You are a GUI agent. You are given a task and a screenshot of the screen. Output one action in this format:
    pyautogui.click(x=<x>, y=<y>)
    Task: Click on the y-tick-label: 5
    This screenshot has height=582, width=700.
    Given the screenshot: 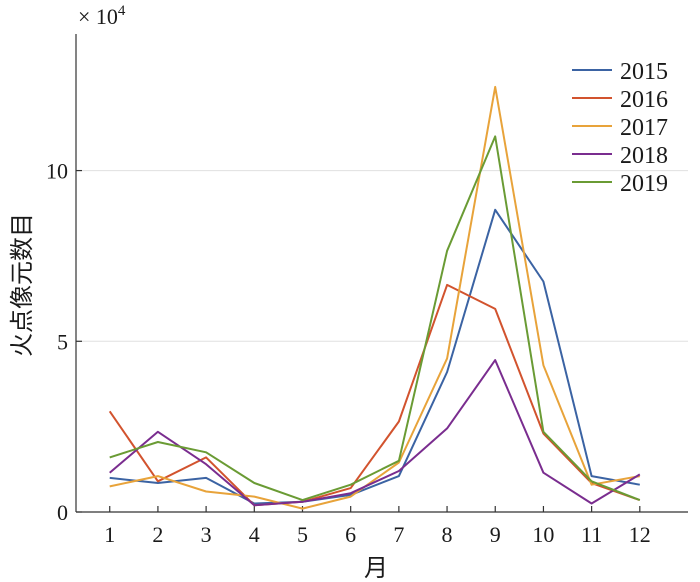 What is the action you would take?
    pyautogui.click(x=62, y=341)
    